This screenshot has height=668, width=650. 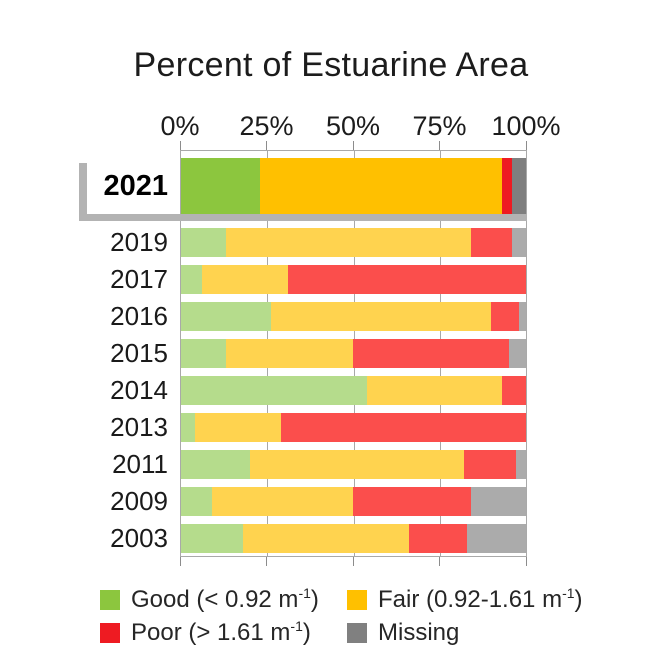 I want to click on year-label-2011: 2011, so click(x=140, y=464).